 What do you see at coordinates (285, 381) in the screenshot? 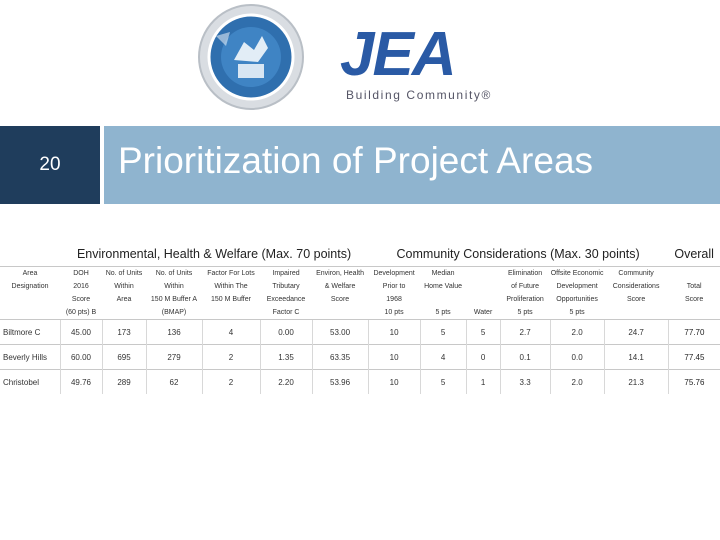
I see `table-cell: 2.20` at bounding box center [285, 381].